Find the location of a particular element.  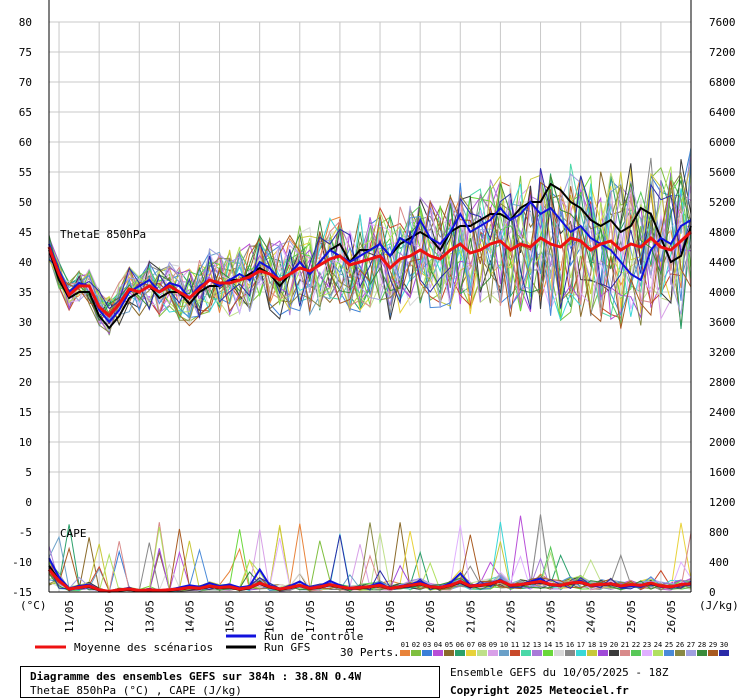

pert-legend-number: 17 is located at coordinates (581, 645).